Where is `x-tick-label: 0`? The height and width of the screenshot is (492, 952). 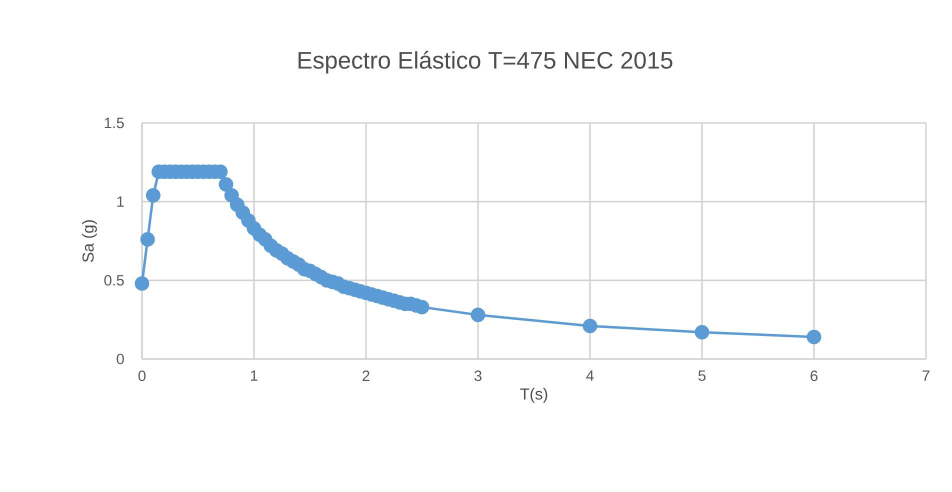 x-tick-label: 0 is located at coordinates (142, 376).